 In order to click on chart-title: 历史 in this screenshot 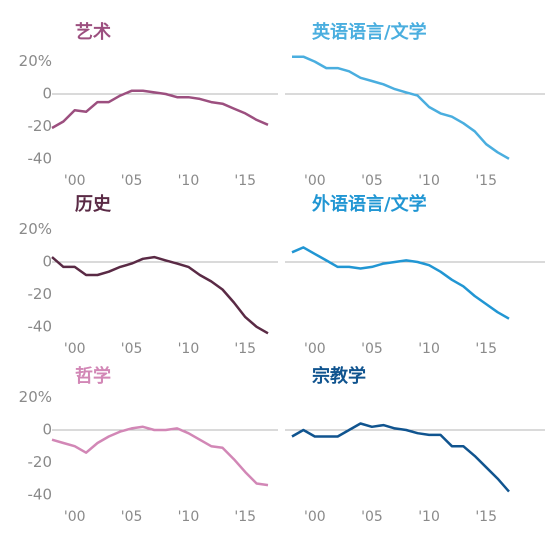, I will do `click(93, 204)`.